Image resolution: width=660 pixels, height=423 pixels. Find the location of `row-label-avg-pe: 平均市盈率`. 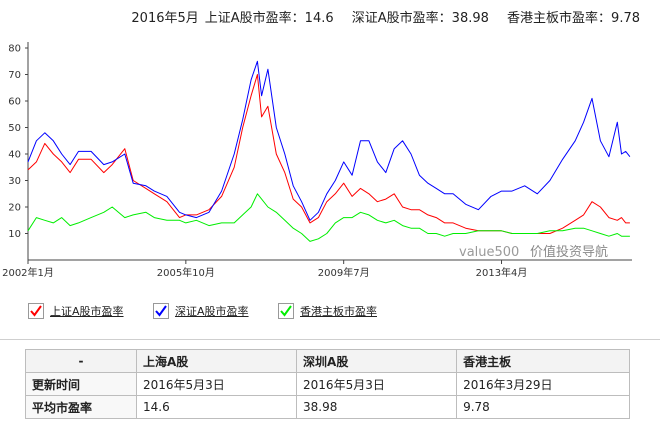

row-label-avg-pe: 平均市盈率 is located at coordinates (81, 407).